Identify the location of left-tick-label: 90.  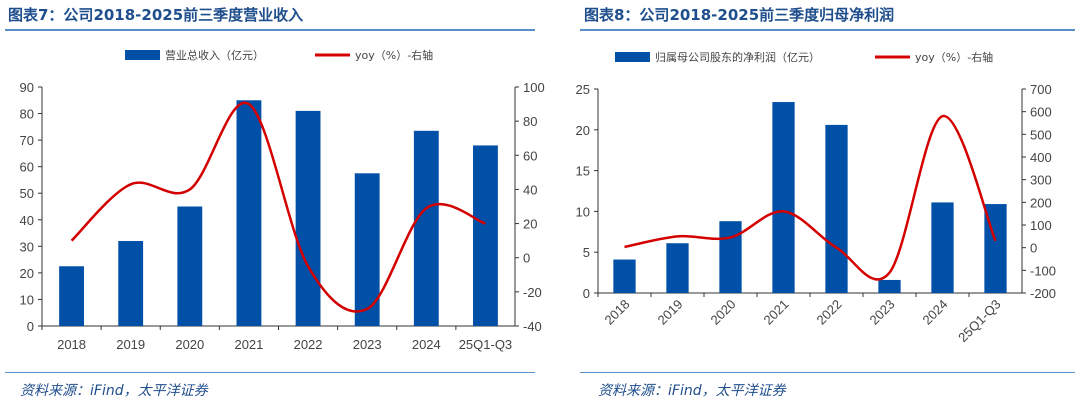
(27, 87).